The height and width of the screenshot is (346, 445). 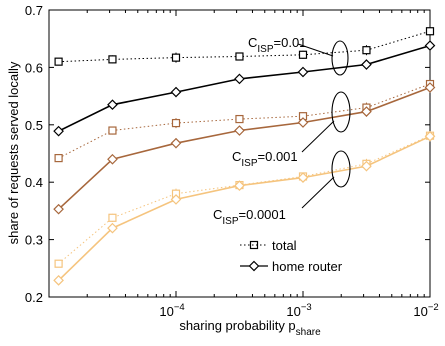 I want to click on annotation-value: =0.0001, so click(x=262, y=214).